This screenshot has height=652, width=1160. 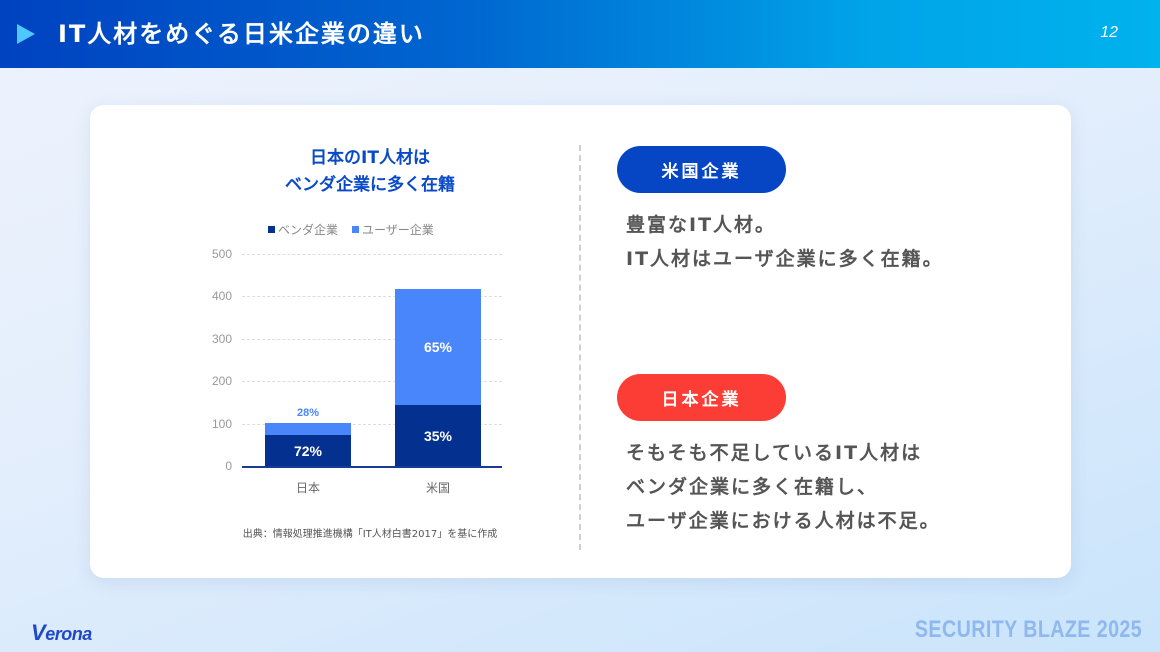 What do you see at coordinates (701, 397) in the screenshot?
I see `jp-companies-badge: 日本企業` at bounding box center [701, 397].